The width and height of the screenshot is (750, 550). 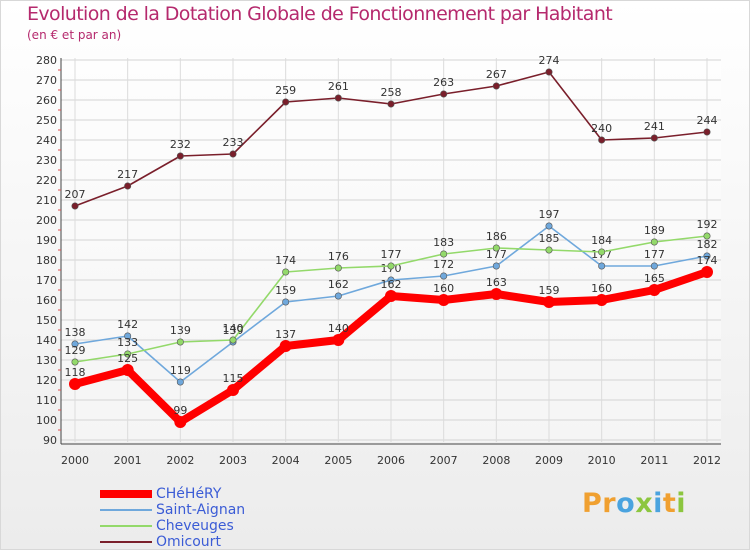 I want to click on y-tick-label: 170, so click(x=46, y=280).